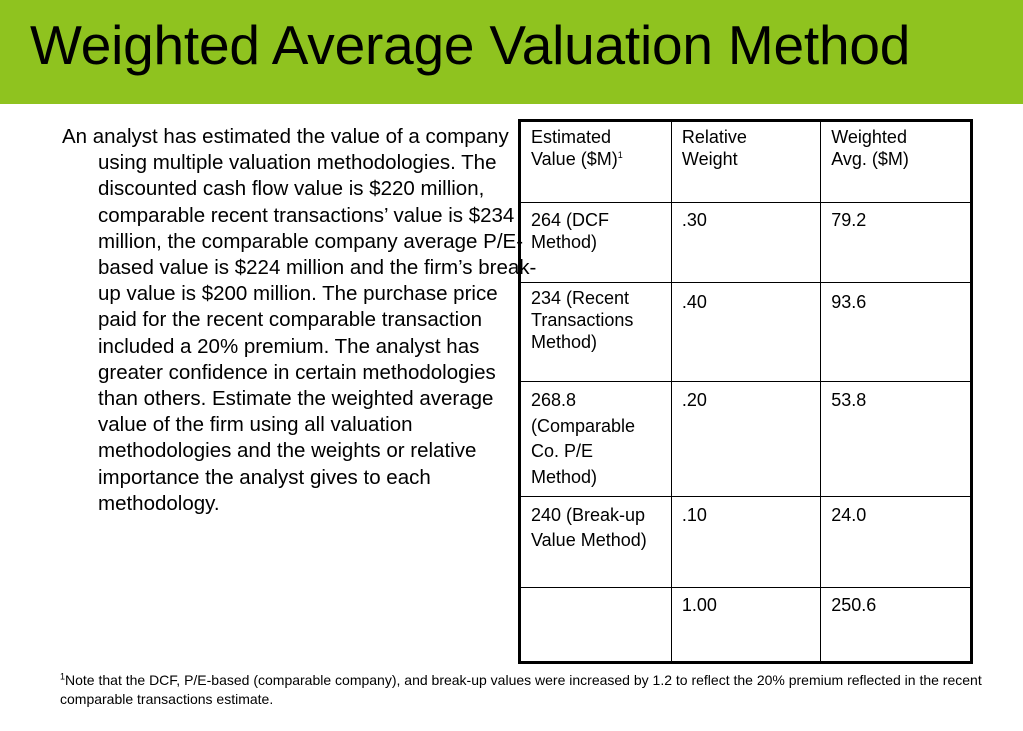  What do you see at coordinates (574, 159) in the screenshot?
I see `header-estimated-line2: Value ($M)` at bounding box center [574, 159].